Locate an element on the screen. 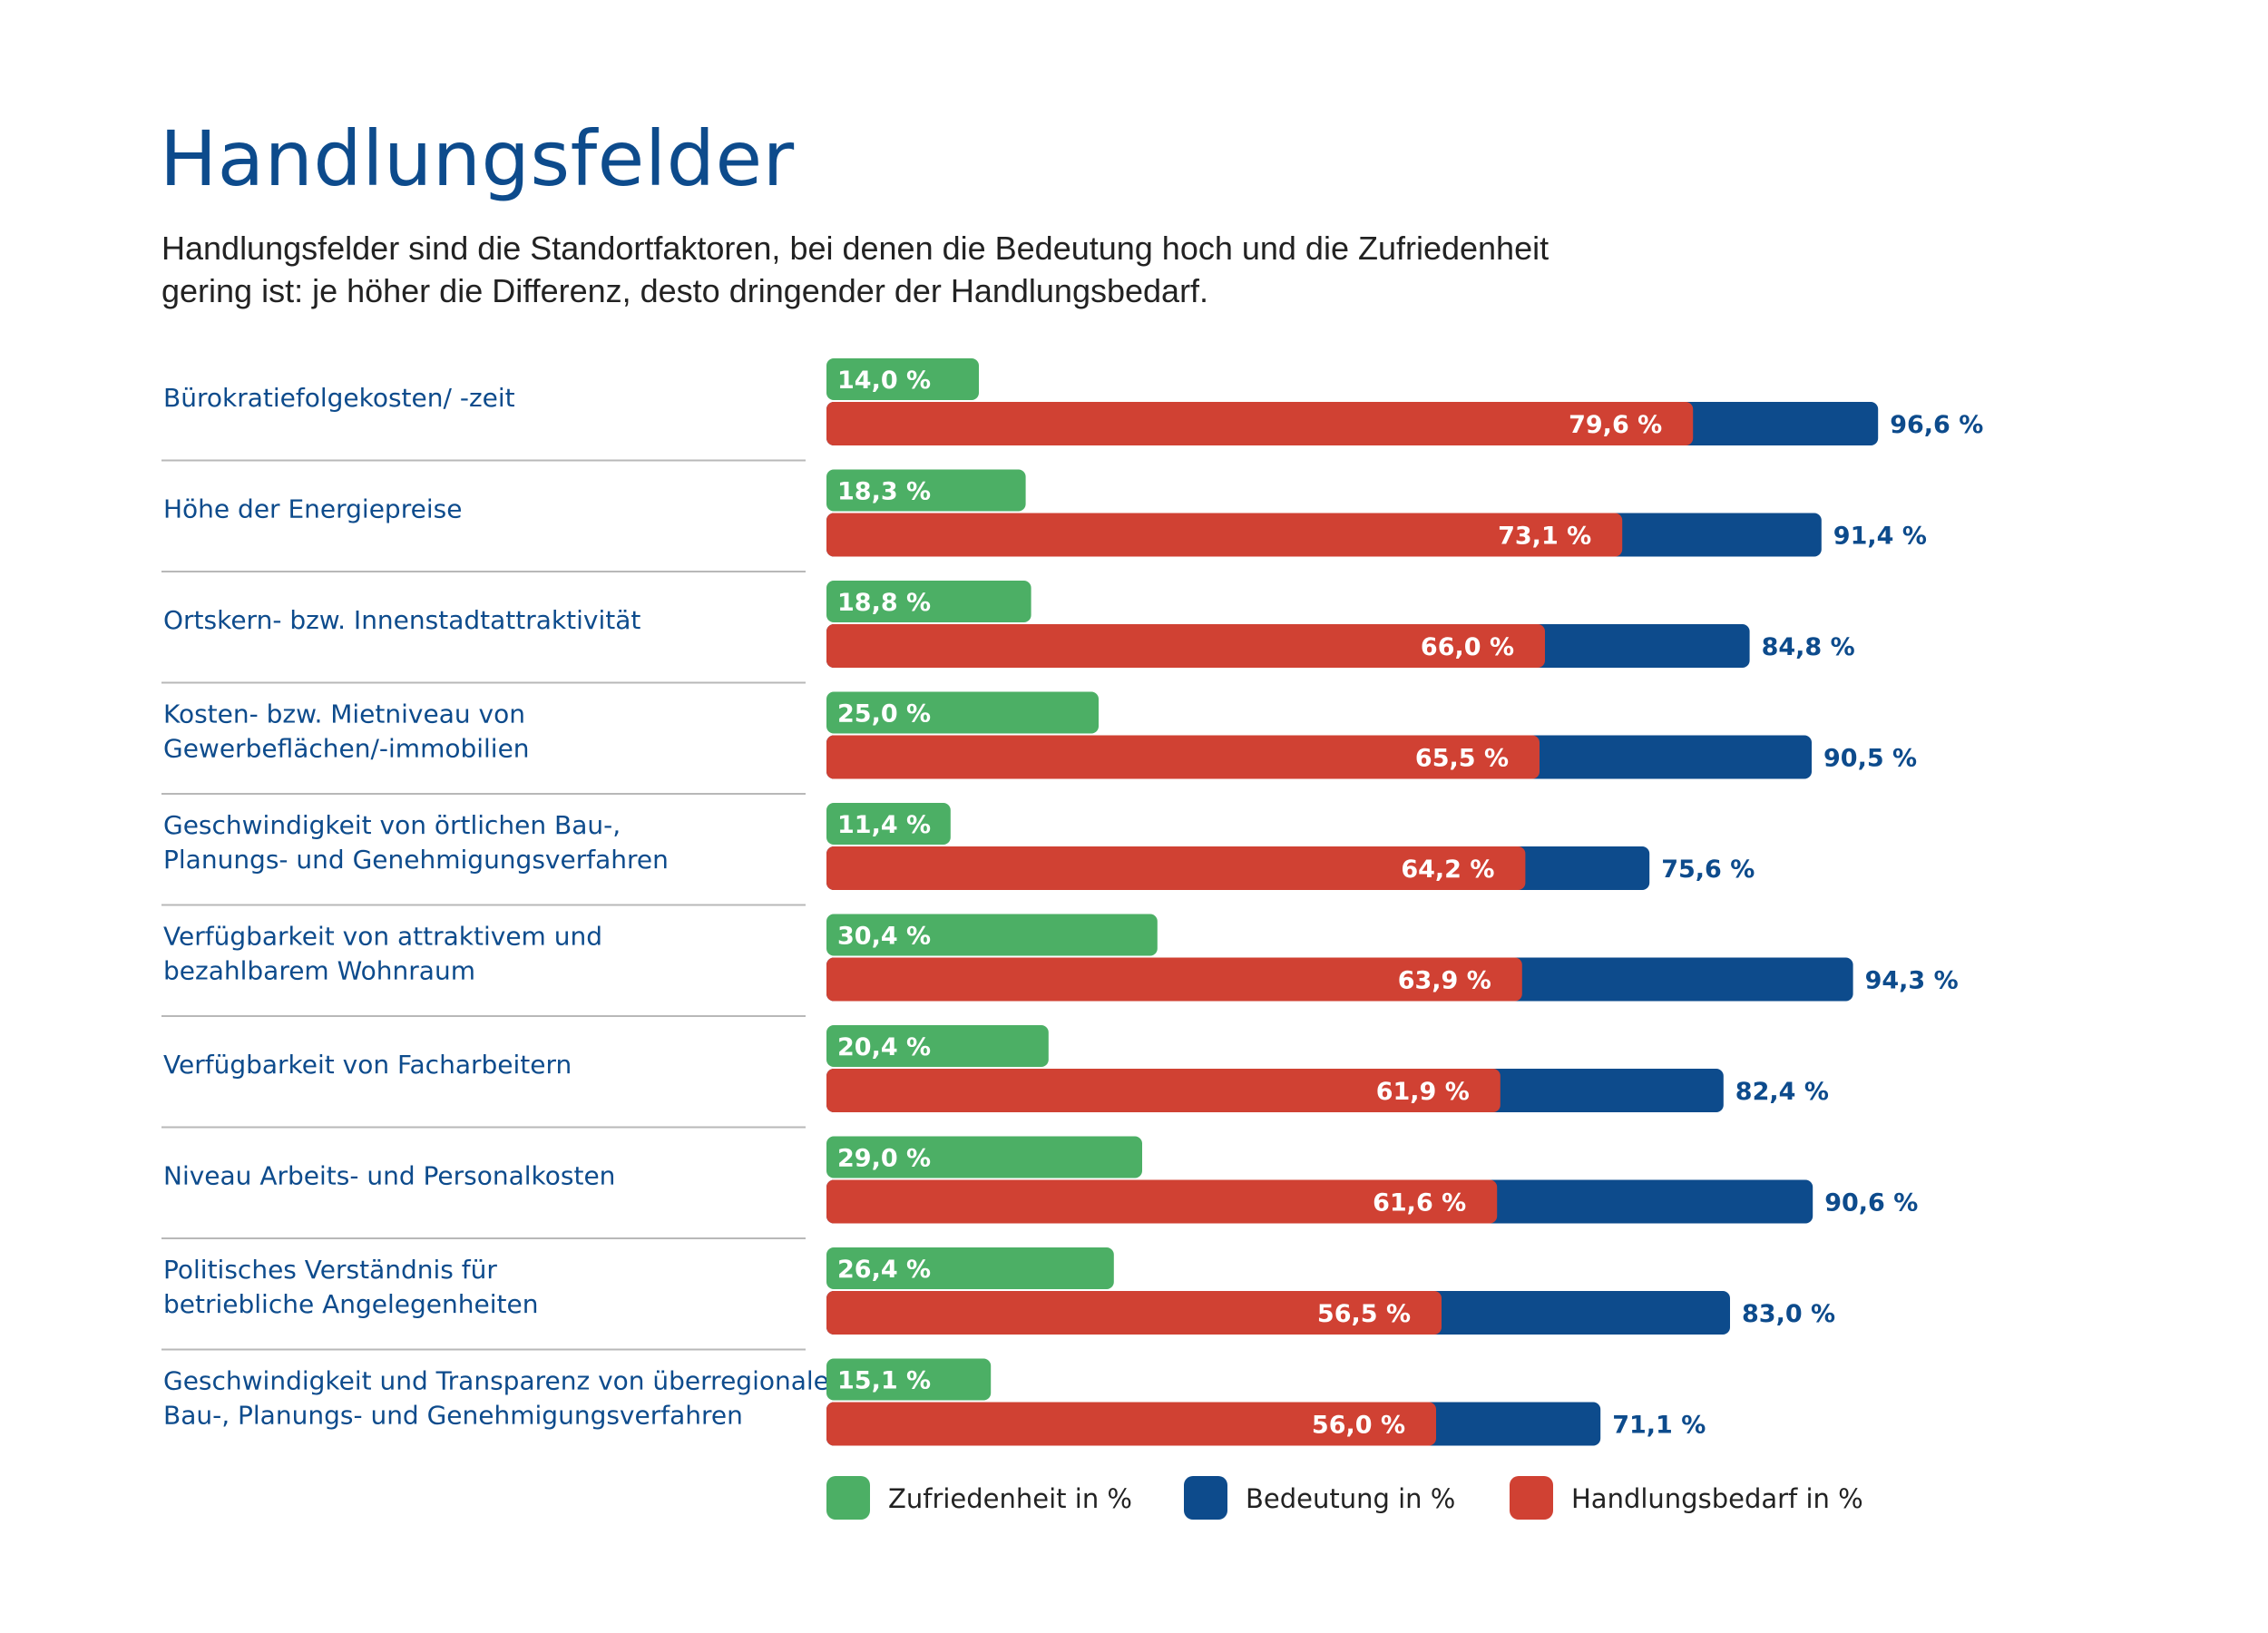 This screenshot has width=2268, height=1633. category-label: Gewerbeflächen/-immobilien is located at coordinates (346, 749).